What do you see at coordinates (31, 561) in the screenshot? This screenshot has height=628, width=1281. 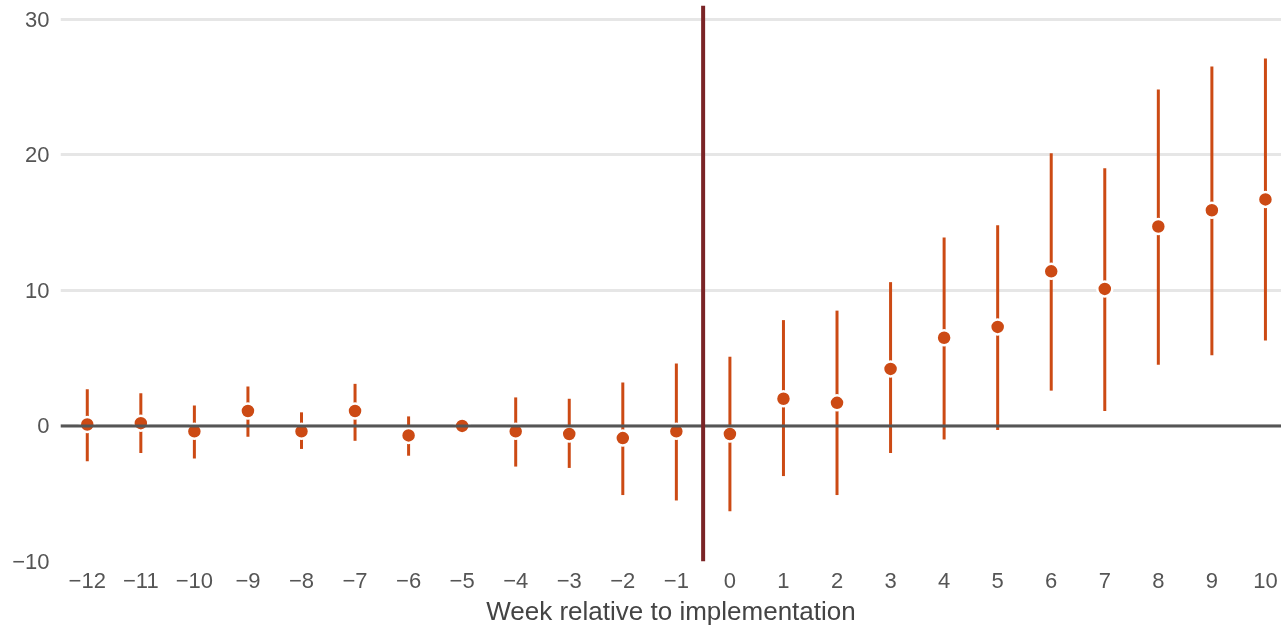 I see `y-tick-label: −10` at bounding box center [31, 561].